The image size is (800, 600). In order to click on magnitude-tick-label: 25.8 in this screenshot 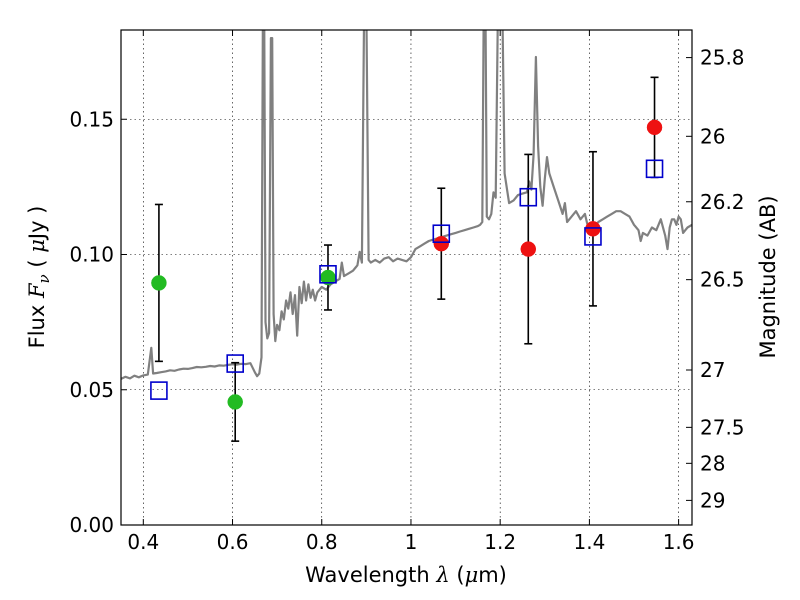, I will do `click(722, 58)`.